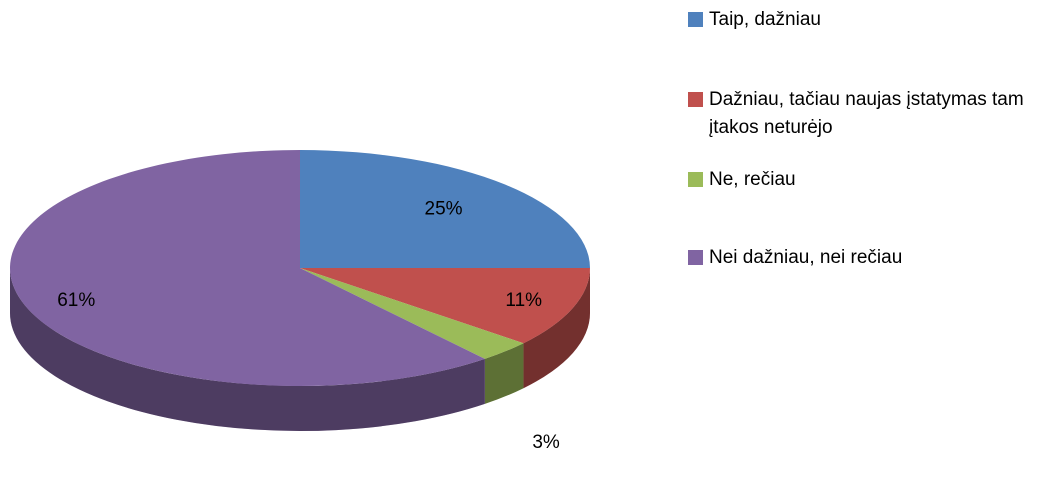 This screenshot has height=488, width=1037. Describe the element at coordinates (858, 180) in the screenshot. I see `legend-item: Ne, rečiau` at that location.